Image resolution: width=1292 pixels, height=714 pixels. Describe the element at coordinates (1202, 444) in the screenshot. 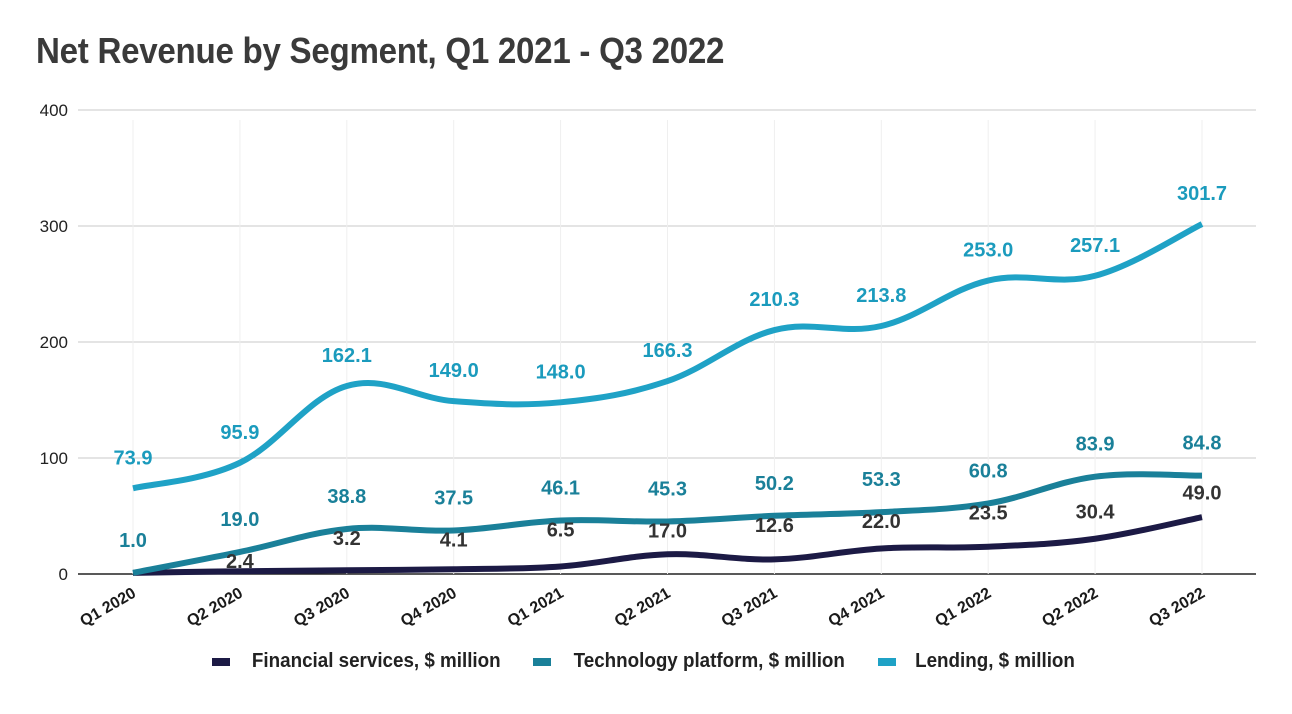

I see `data-label-technology-platform: 84.8` at that location.